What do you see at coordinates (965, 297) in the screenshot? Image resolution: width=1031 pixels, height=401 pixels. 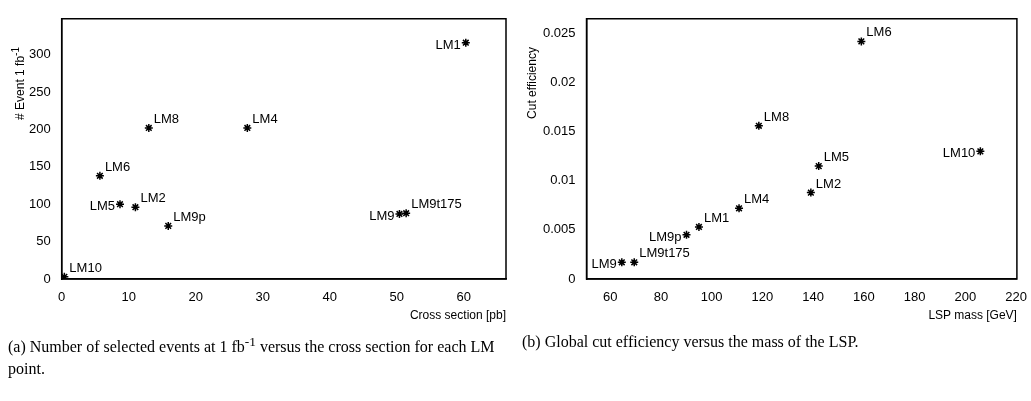 I see `x-tick-label: 200` at bounding box center [965, 297].